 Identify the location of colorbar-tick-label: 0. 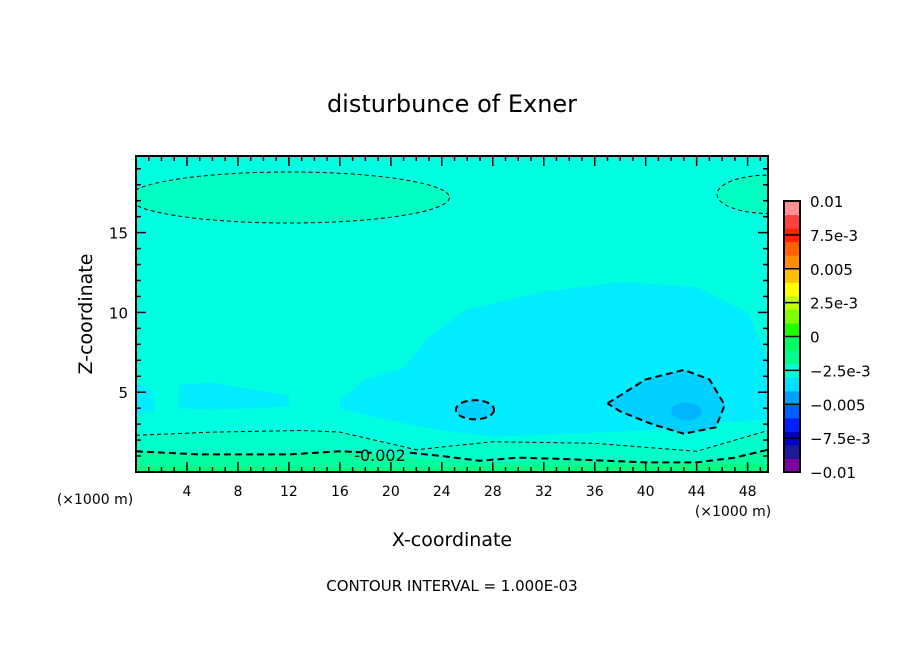
(815, 338).